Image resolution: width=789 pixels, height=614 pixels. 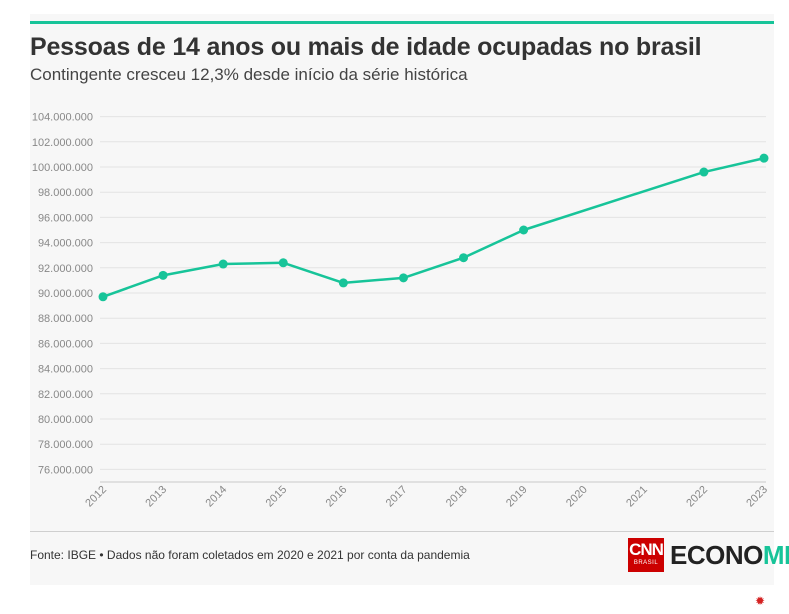 I want to click on economia-logo-part-b: MIA, so click(x=775, y=555).